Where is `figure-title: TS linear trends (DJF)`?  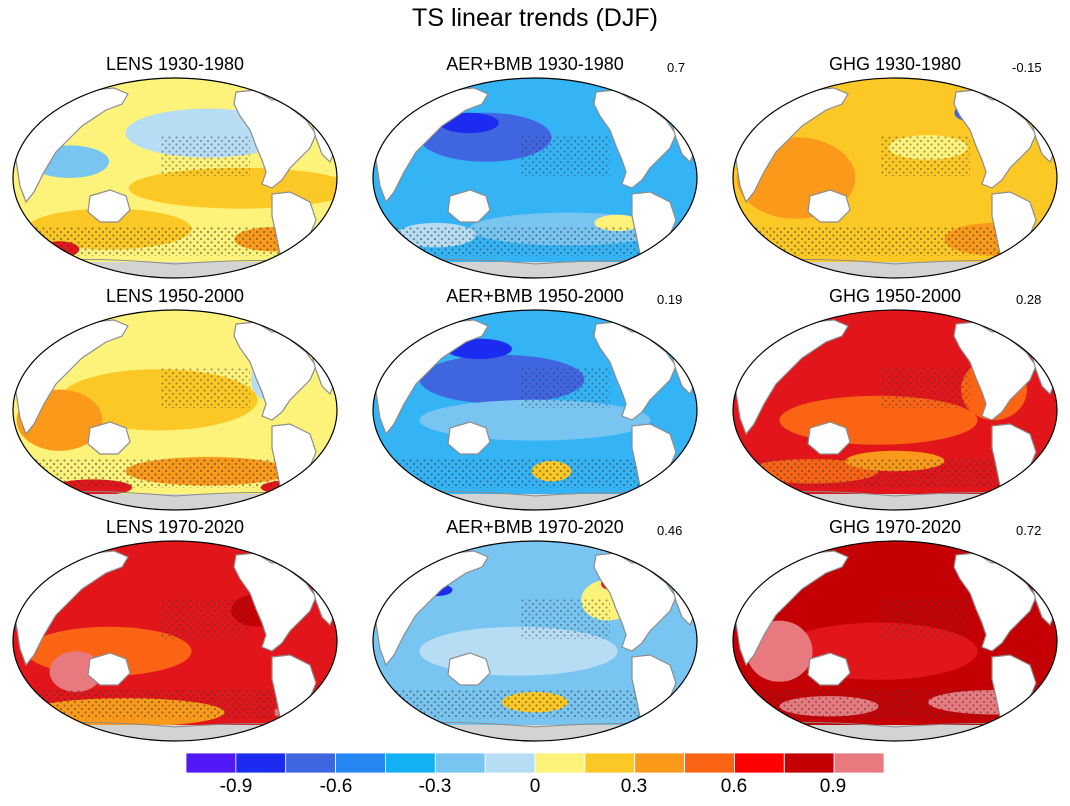
figure-title: TS linear trends (DJF) is located at coordinates (535, 18).